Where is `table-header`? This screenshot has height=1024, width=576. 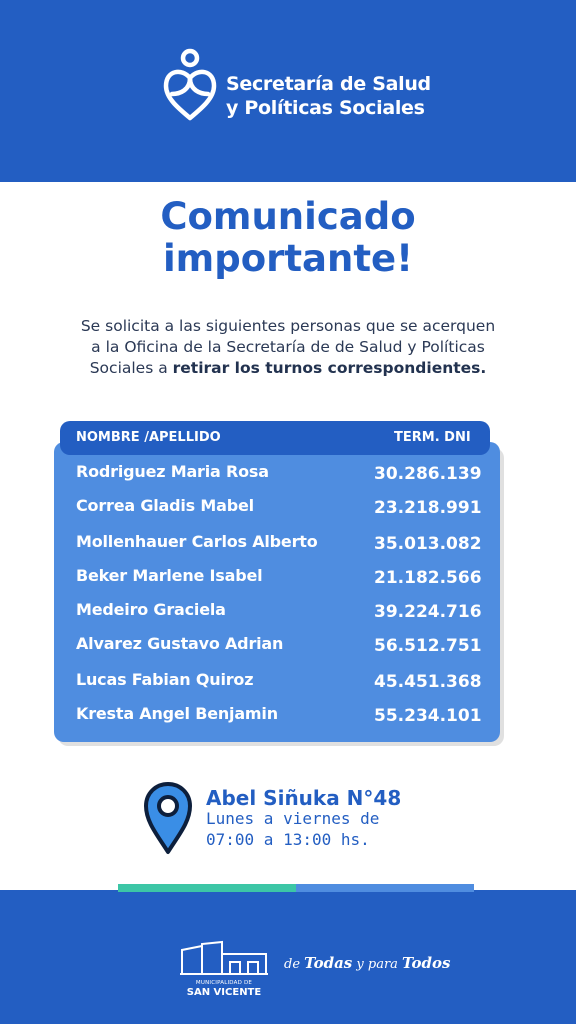
table-header is located at coordinates (275, 438).